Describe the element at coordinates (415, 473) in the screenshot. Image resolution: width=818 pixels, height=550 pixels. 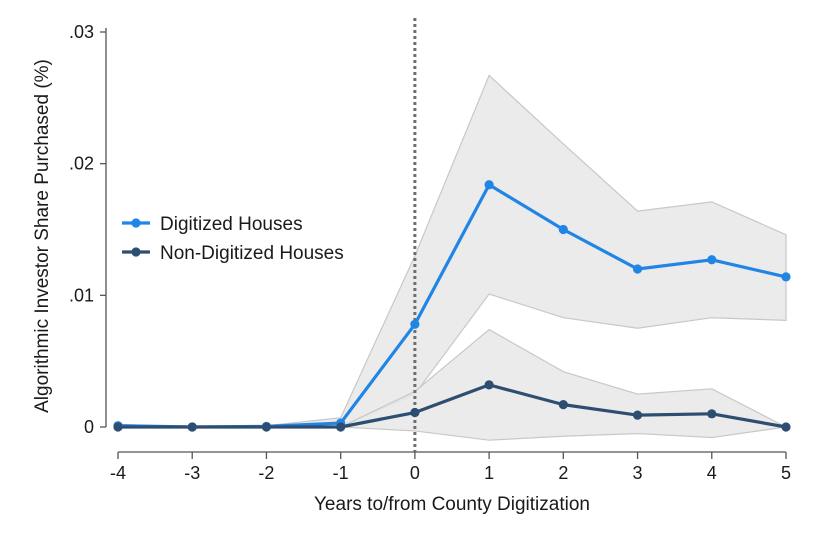
I see `x-tick-label: 0` at that location.